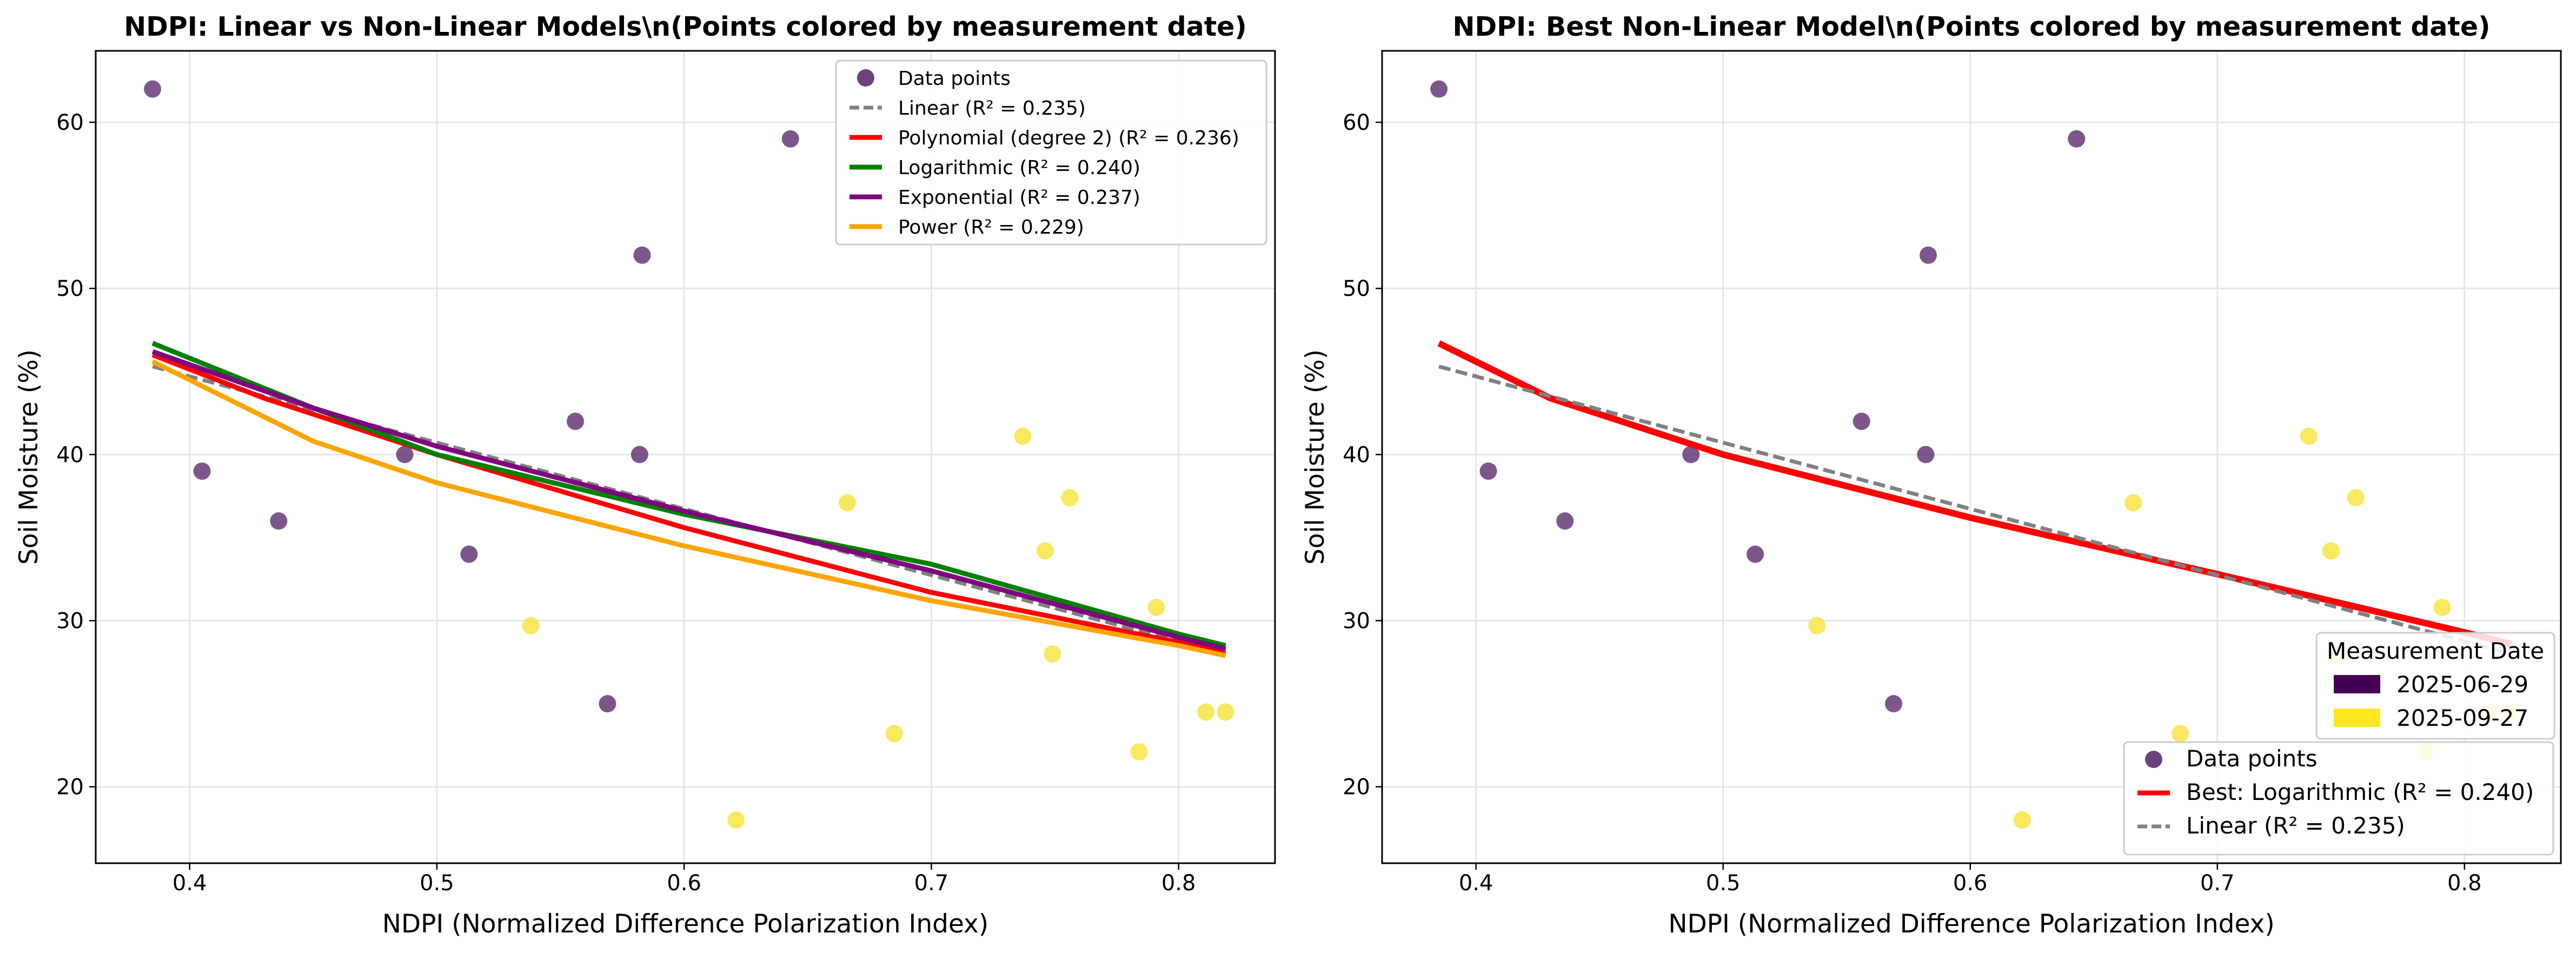 Image resolution: width=2576 pixels, height=953 pixels. Describe the element at coordinates (2462, 684) in the screenshot. I see `date-legend-label: 2025-06-29` at that location.